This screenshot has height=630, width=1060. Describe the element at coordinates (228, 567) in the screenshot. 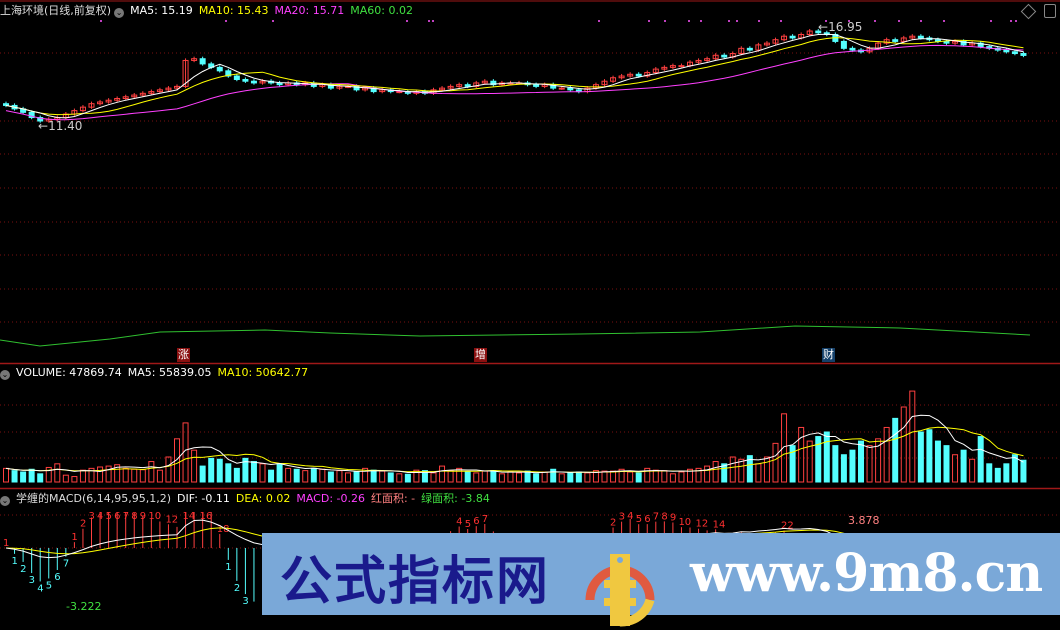

I see `macd-bar-count: 1` at that location.